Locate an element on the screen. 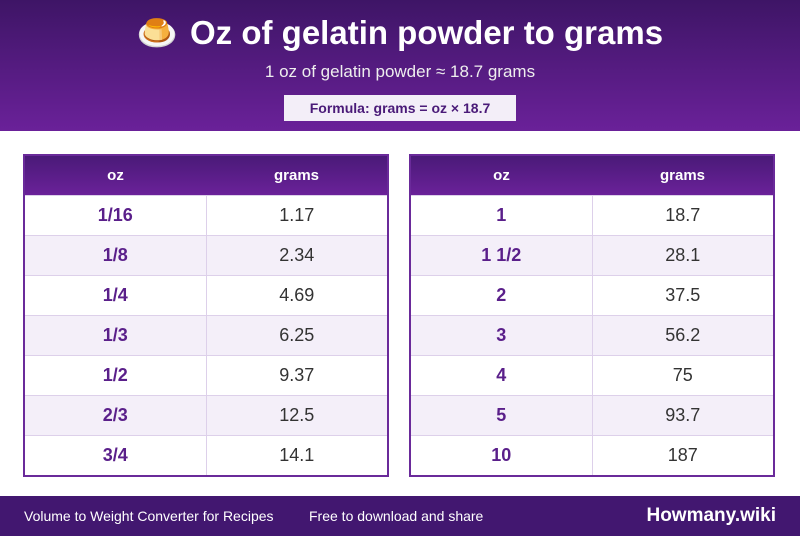 Image resolution: width=800 pixels, height=536 pixels. table-row: 10 187 is located at coordinates (592, 455).